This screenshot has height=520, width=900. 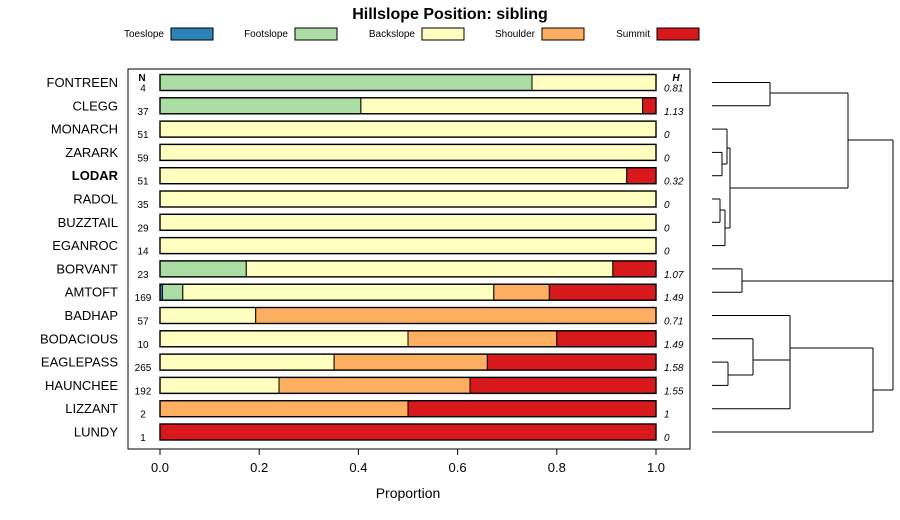 What do you see at coordinates (87, 268) in the screenshot?
I see `category-label-borvant: BORVANT` at bounding box center [87, 268].